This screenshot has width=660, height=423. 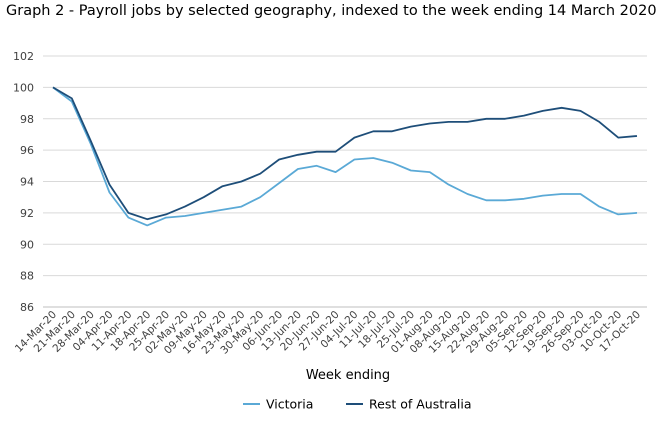 I want to click on legend: Victoria Rest of Australia, so click(x=357, y=404).